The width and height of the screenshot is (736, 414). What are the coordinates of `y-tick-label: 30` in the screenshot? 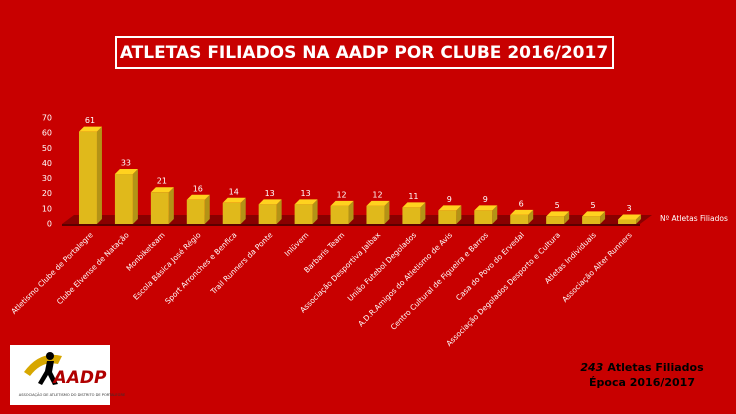 It's located at (47, 178).